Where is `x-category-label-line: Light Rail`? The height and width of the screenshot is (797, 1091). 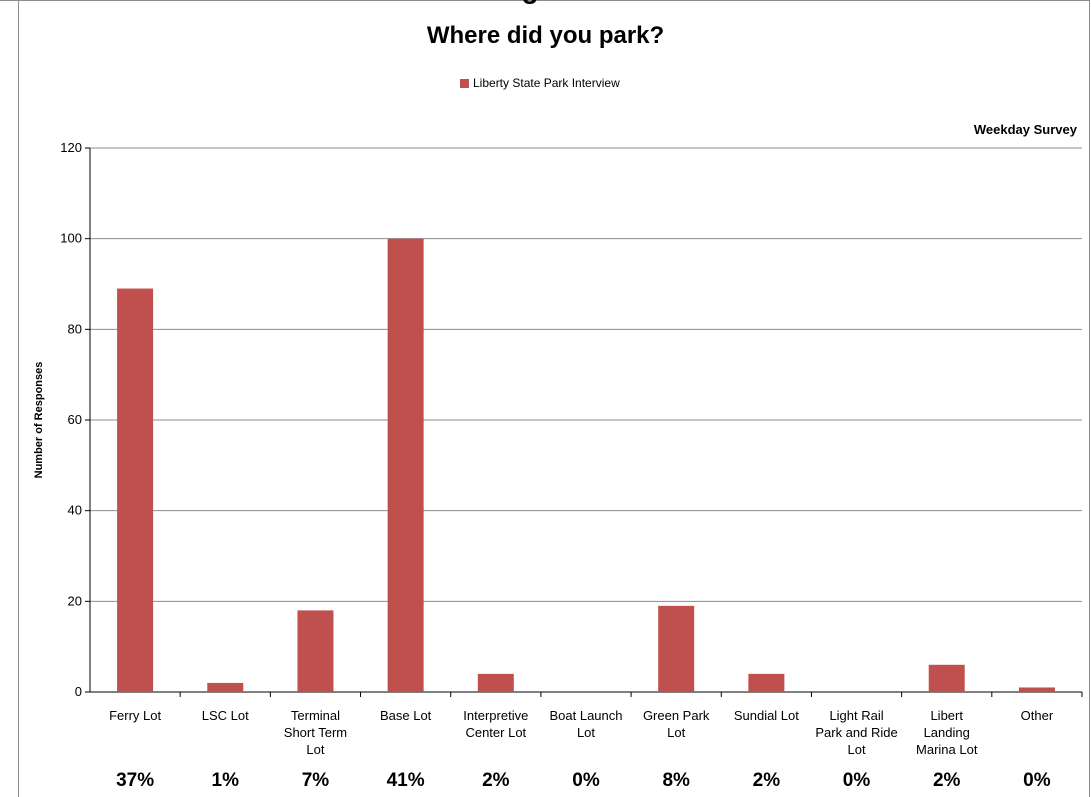
x-category-label-line: Light Rail is located at coordinates (856, 715).